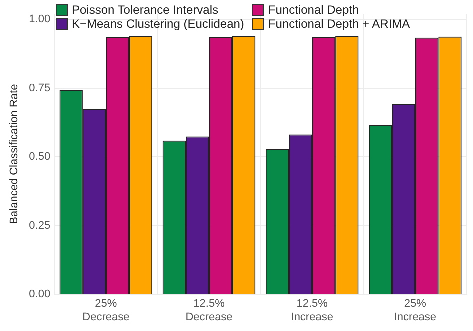 Image resolution: width=473 pixels, height=331 pixels. What do you see at coordinates (40, 226) in the screenshot?
I see `y-tick-label: 0.25` at bounding box center [40, 226].